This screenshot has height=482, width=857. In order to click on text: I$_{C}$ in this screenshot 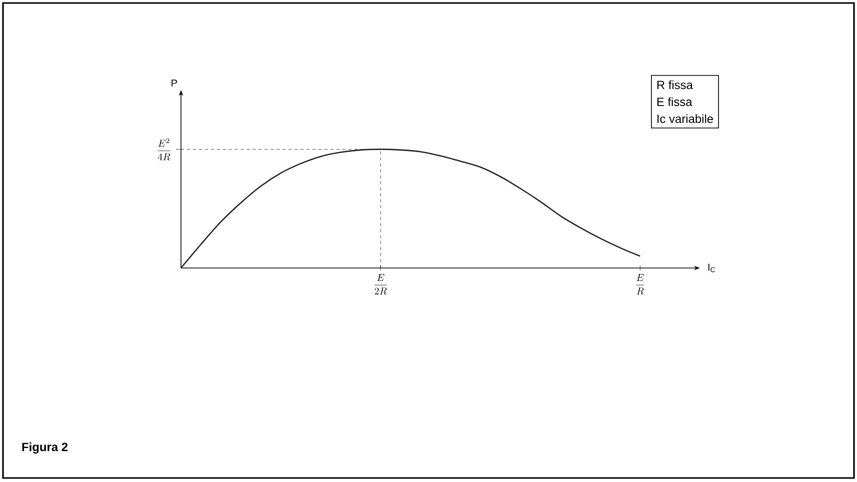, I will do `click(712, 268)`.